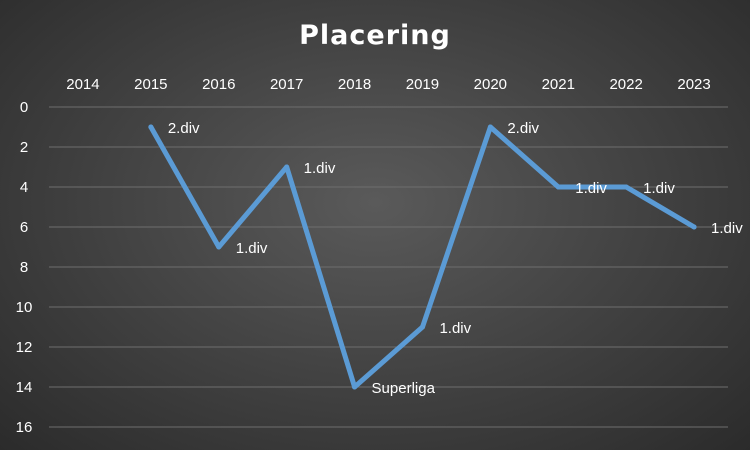 This screenshot has height=450, width=750. I want to click on y-tick-label: 10, so click(24, 307).